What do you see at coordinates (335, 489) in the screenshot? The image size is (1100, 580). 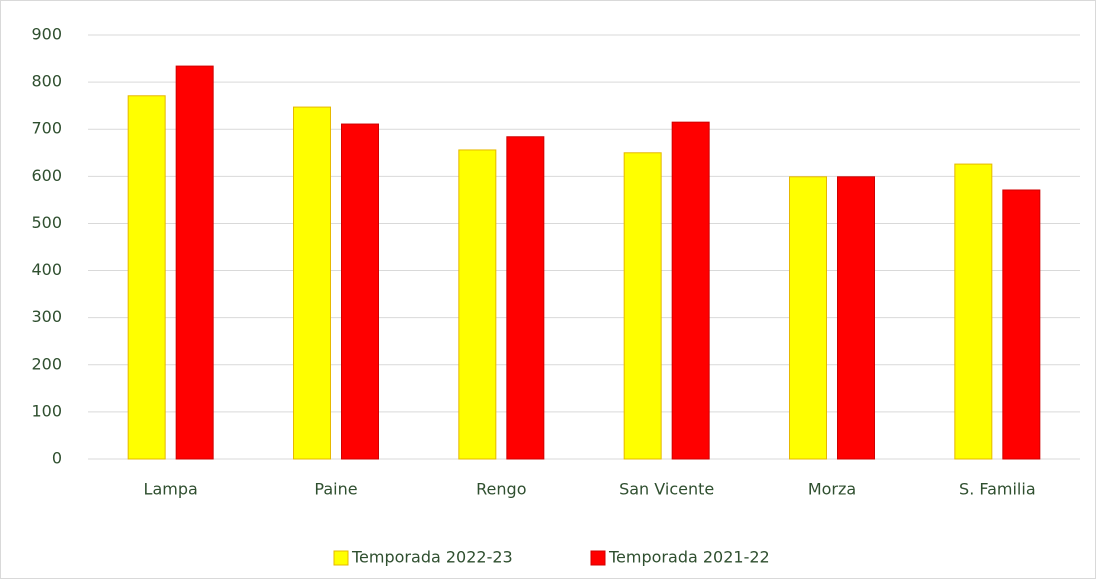 I see `x-tick-label: Paine` at bounding box center [335, 489].